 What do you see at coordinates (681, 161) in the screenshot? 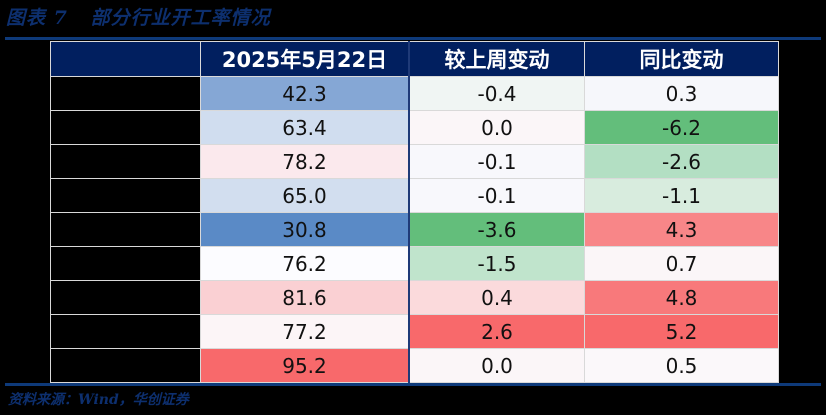
I see `yoy-change: -2.6` at bounding box center [681, 161].